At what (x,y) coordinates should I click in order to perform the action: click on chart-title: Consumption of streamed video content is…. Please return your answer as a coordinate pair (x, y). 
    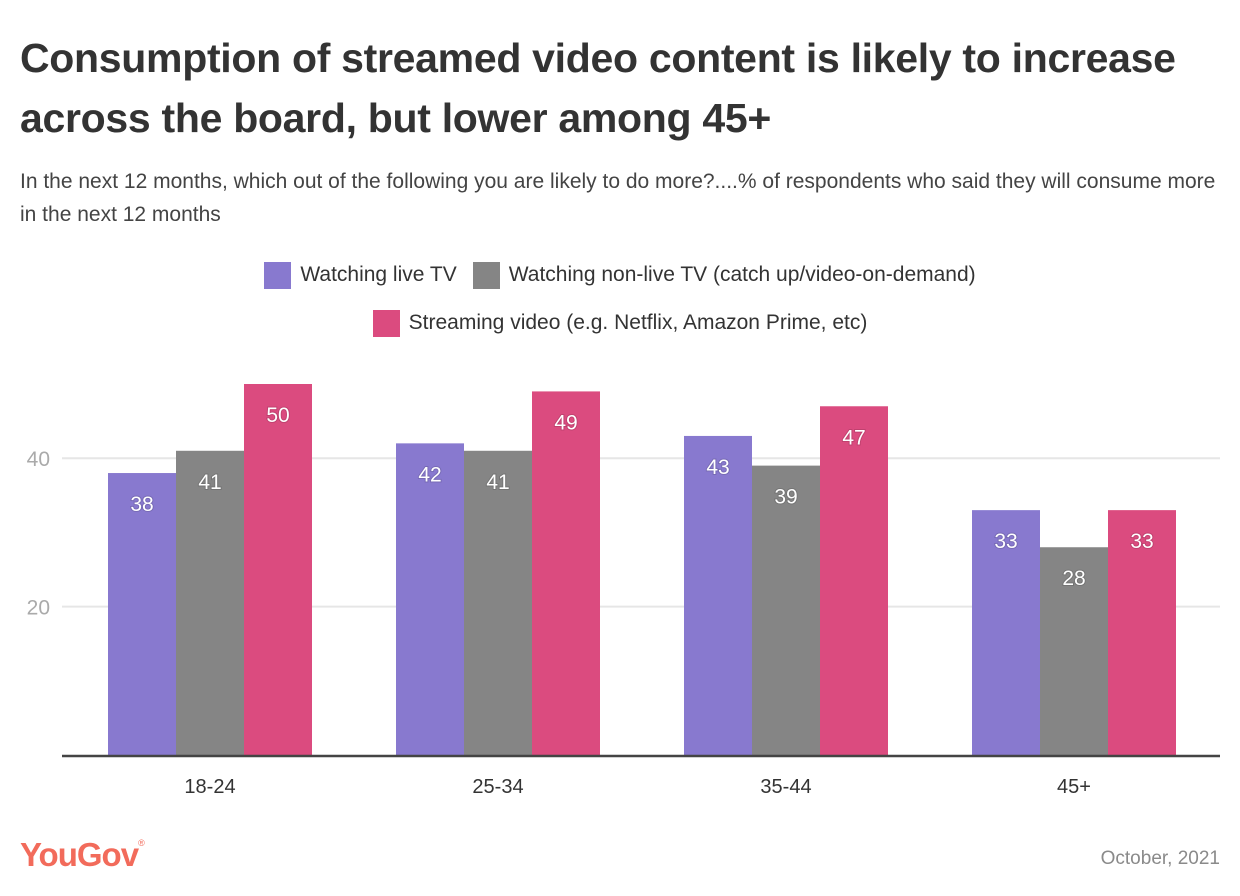
    Looking at the image, I should click on (598, 88).